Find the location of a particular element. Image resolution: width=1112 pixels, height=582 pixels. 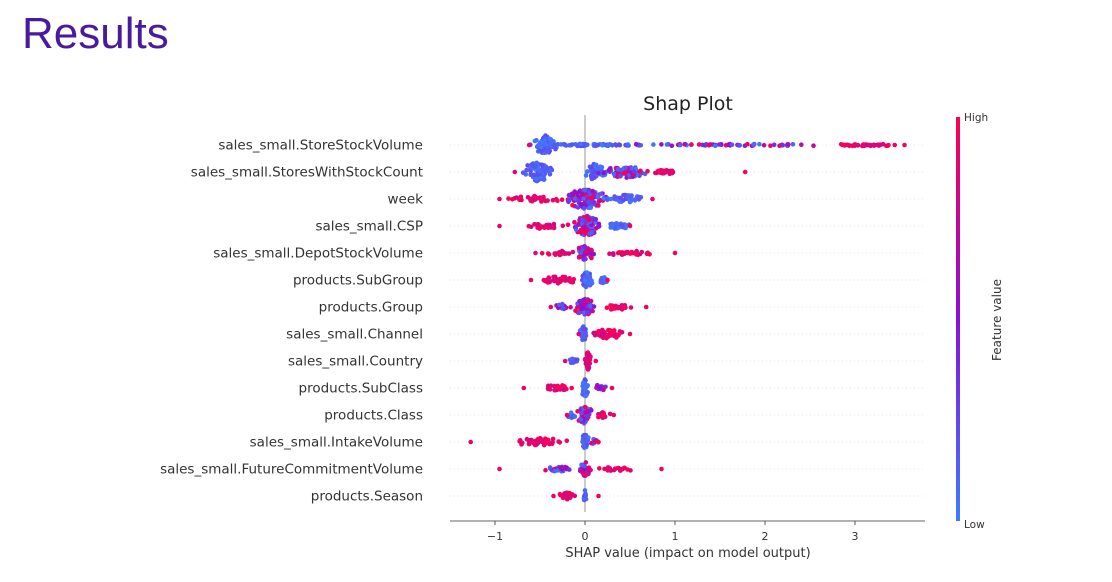

feature-label: products.SubGroup is located at coordinates (358, 281).